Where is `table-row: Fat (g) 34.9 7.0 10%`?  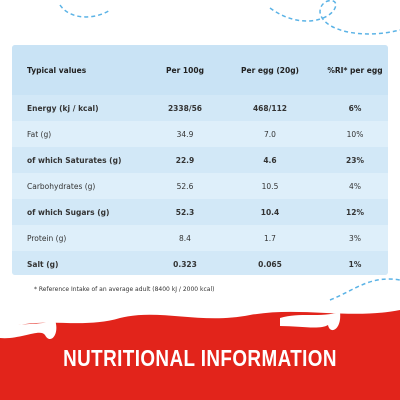
table-row: Fat (g) 34.9 7.0 10% is located at coordinates (200, 134).